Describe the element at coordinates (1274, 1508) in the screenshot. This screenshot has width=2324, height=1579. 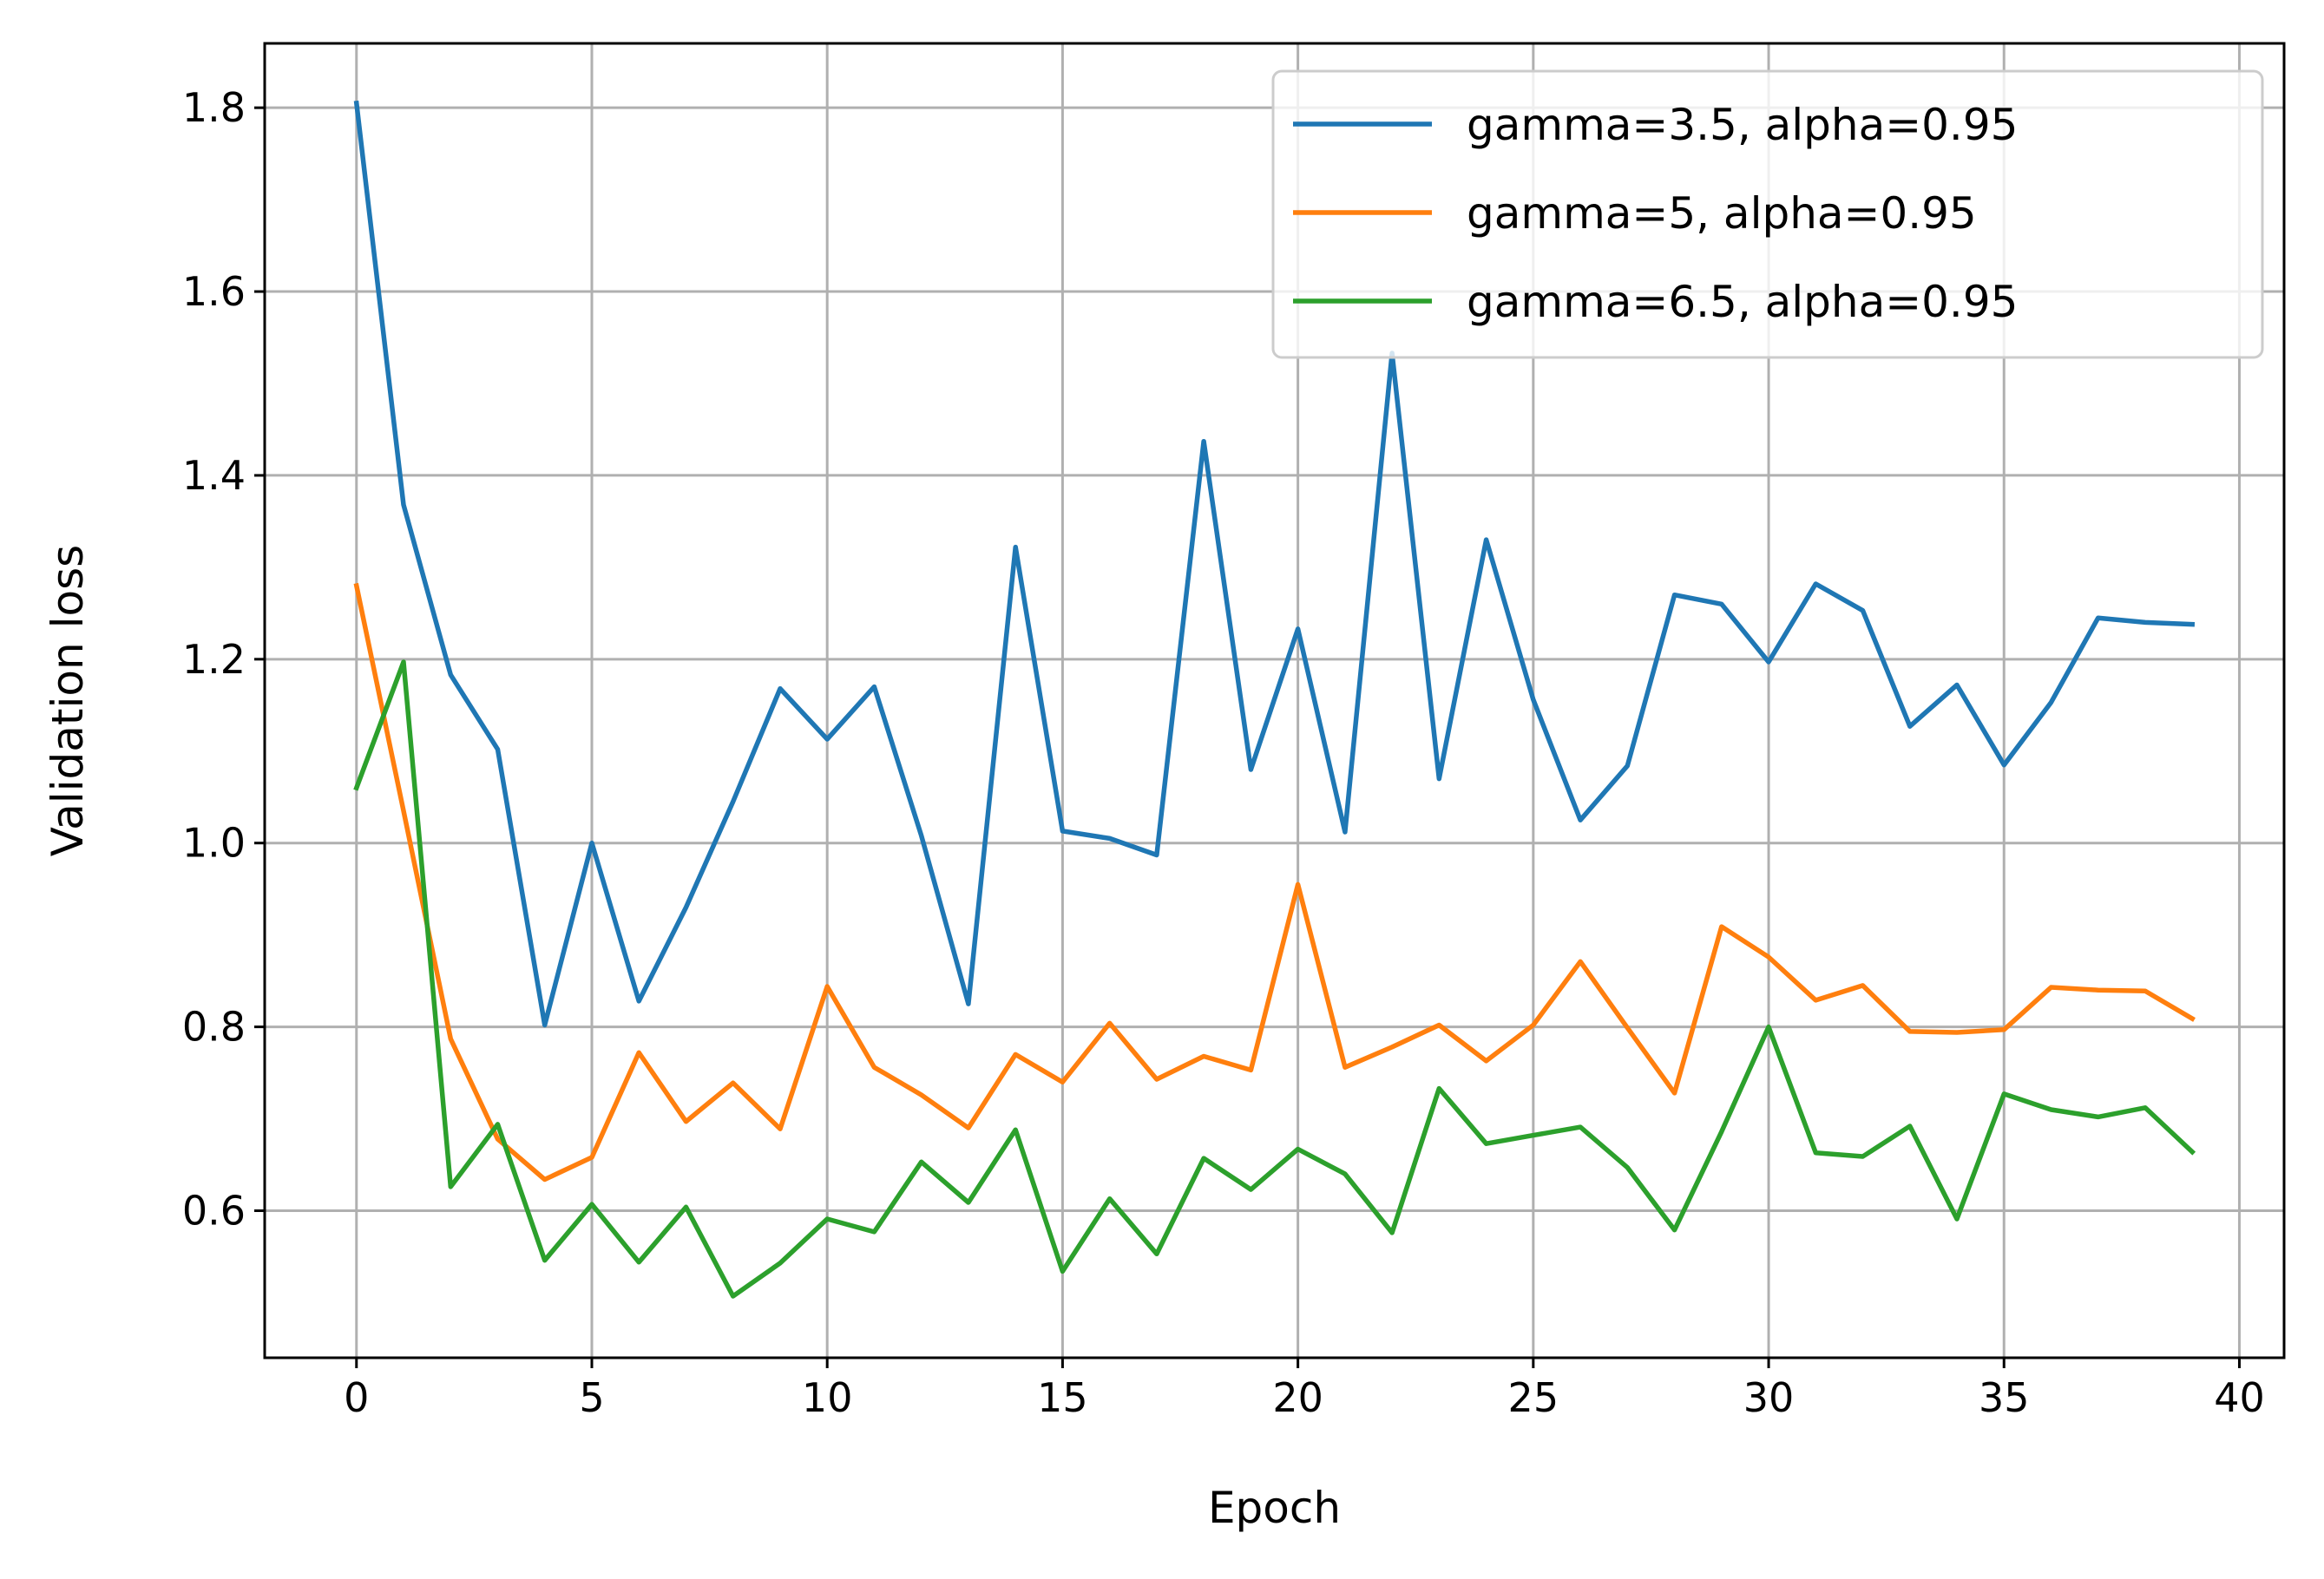
I see `x-axis-label: Epoch` at that location.